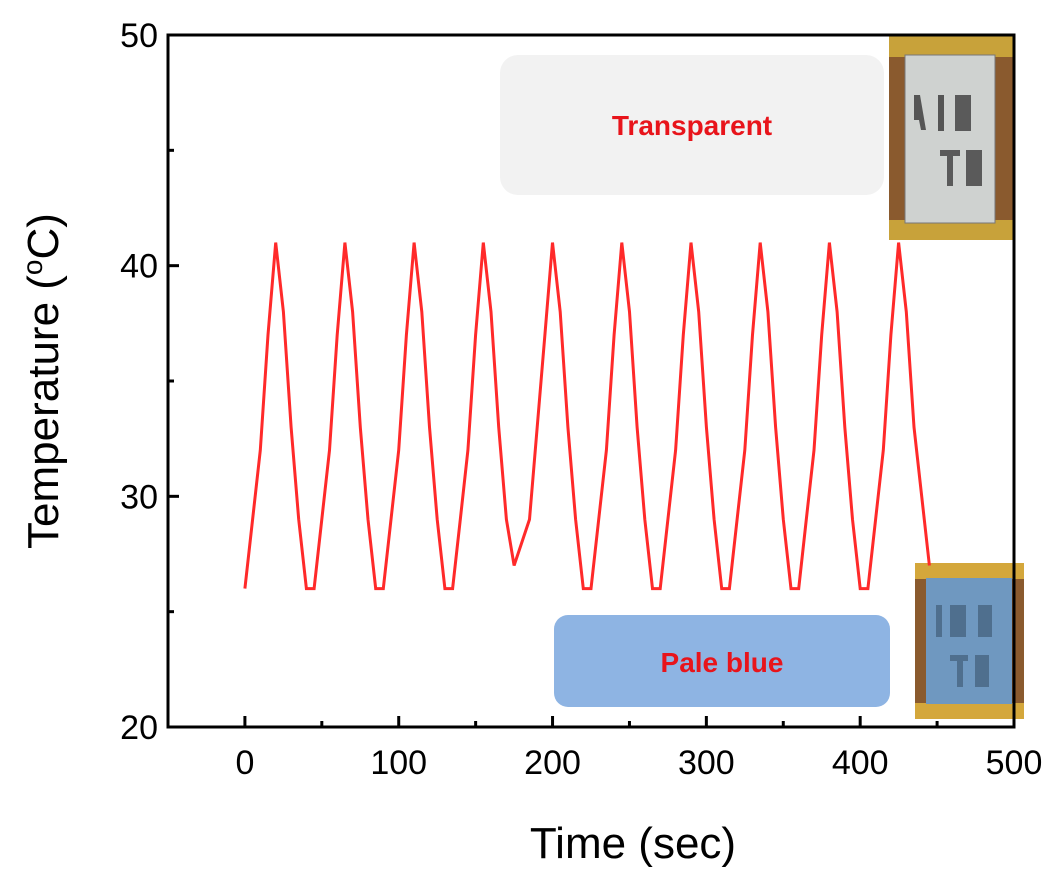 The width and height of the screenshot is (1057, 871). What do you see at coordinates (244, 763) in the screenshot?
I see `x-tick-label: 0` at bounding box center [244, 763].